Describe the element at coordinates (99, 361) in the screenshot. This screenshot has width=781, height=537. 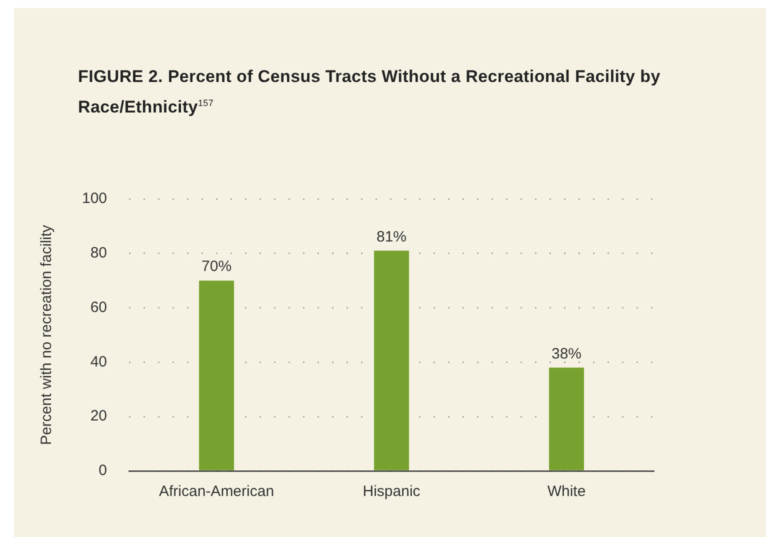
I see `y-tick-label: 40` at that location.